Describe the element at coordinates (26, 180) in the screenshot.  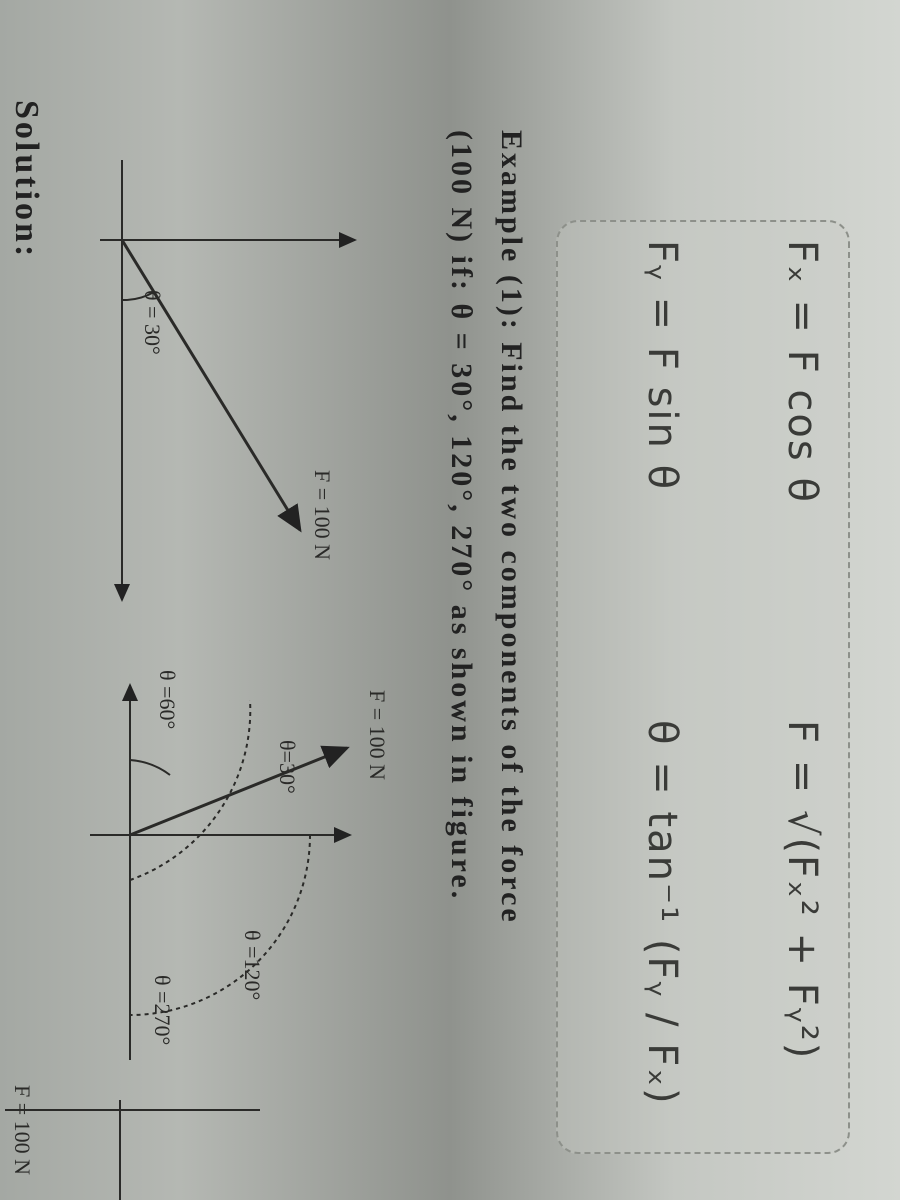
I see `solution-heading: Solution:` at that location.